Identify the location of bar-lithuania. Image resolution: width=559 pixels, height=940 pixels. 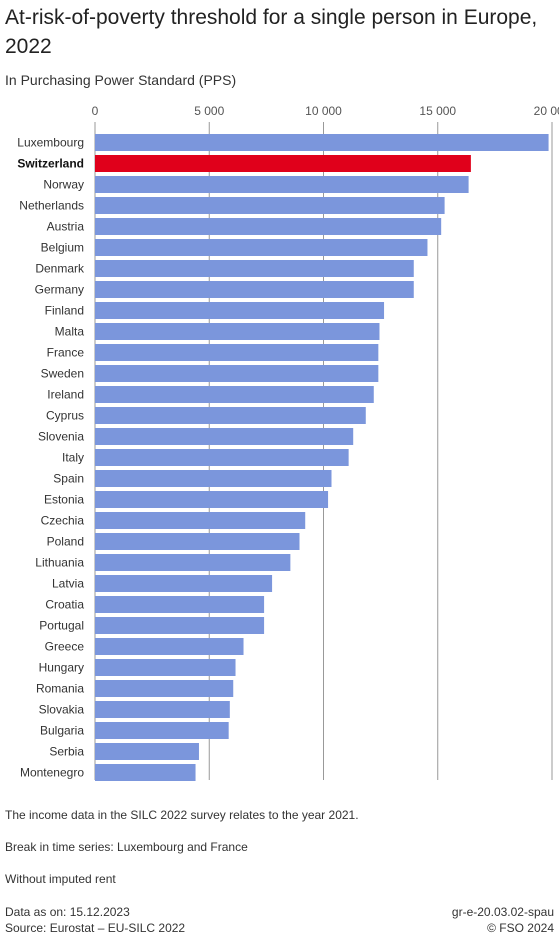
(193, 562).